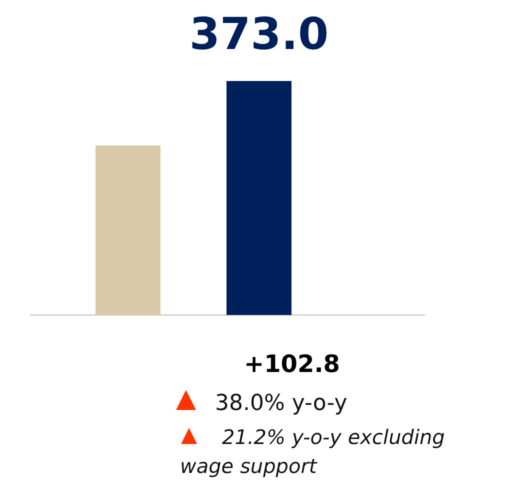 The height and width of the screenshot is (483, 513). I want to click on text: 21.2% y-o-y excluding wage support, so click(312, 451).